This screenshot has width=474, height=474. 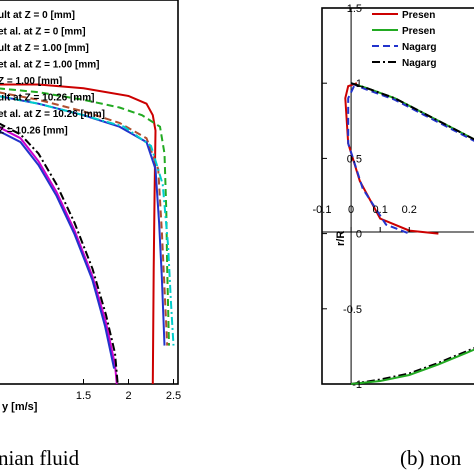 I want to click on left-legend-entry-6: et al. at Z = 10.26 [mm], so click(x=52, y=114).